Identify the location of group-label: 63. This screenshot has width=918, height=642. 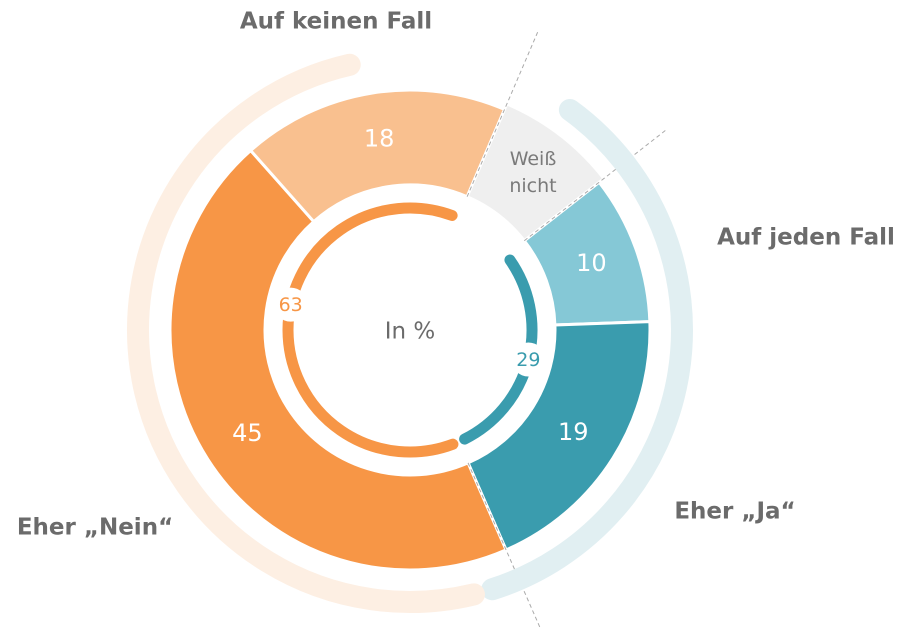
(291, 305).